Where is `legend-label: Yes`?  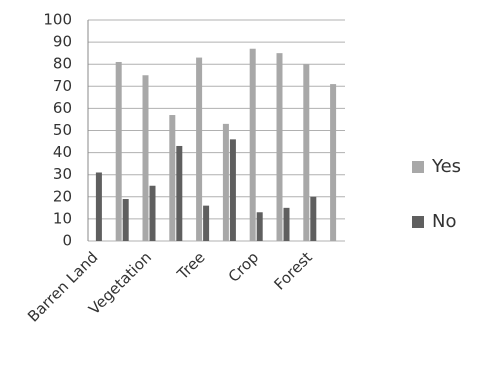 legend-label: Yes is located at coordinates (446, 166).